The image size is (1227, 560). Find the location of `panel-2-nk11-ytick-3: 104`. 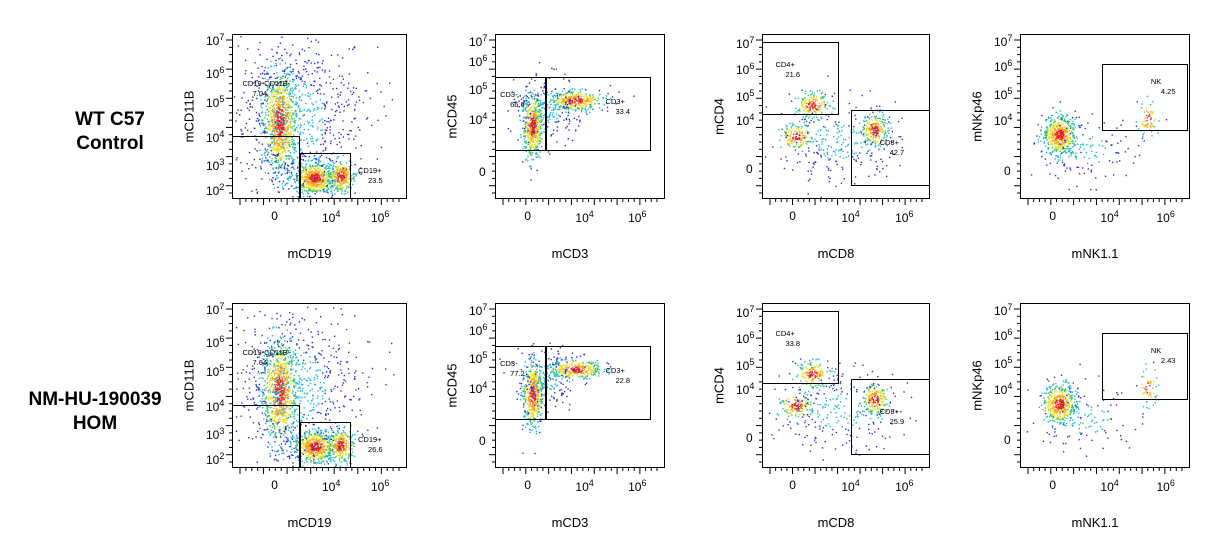

panel-2-nk11-ytick-3: 104 is located at coordinates (1003, 389).